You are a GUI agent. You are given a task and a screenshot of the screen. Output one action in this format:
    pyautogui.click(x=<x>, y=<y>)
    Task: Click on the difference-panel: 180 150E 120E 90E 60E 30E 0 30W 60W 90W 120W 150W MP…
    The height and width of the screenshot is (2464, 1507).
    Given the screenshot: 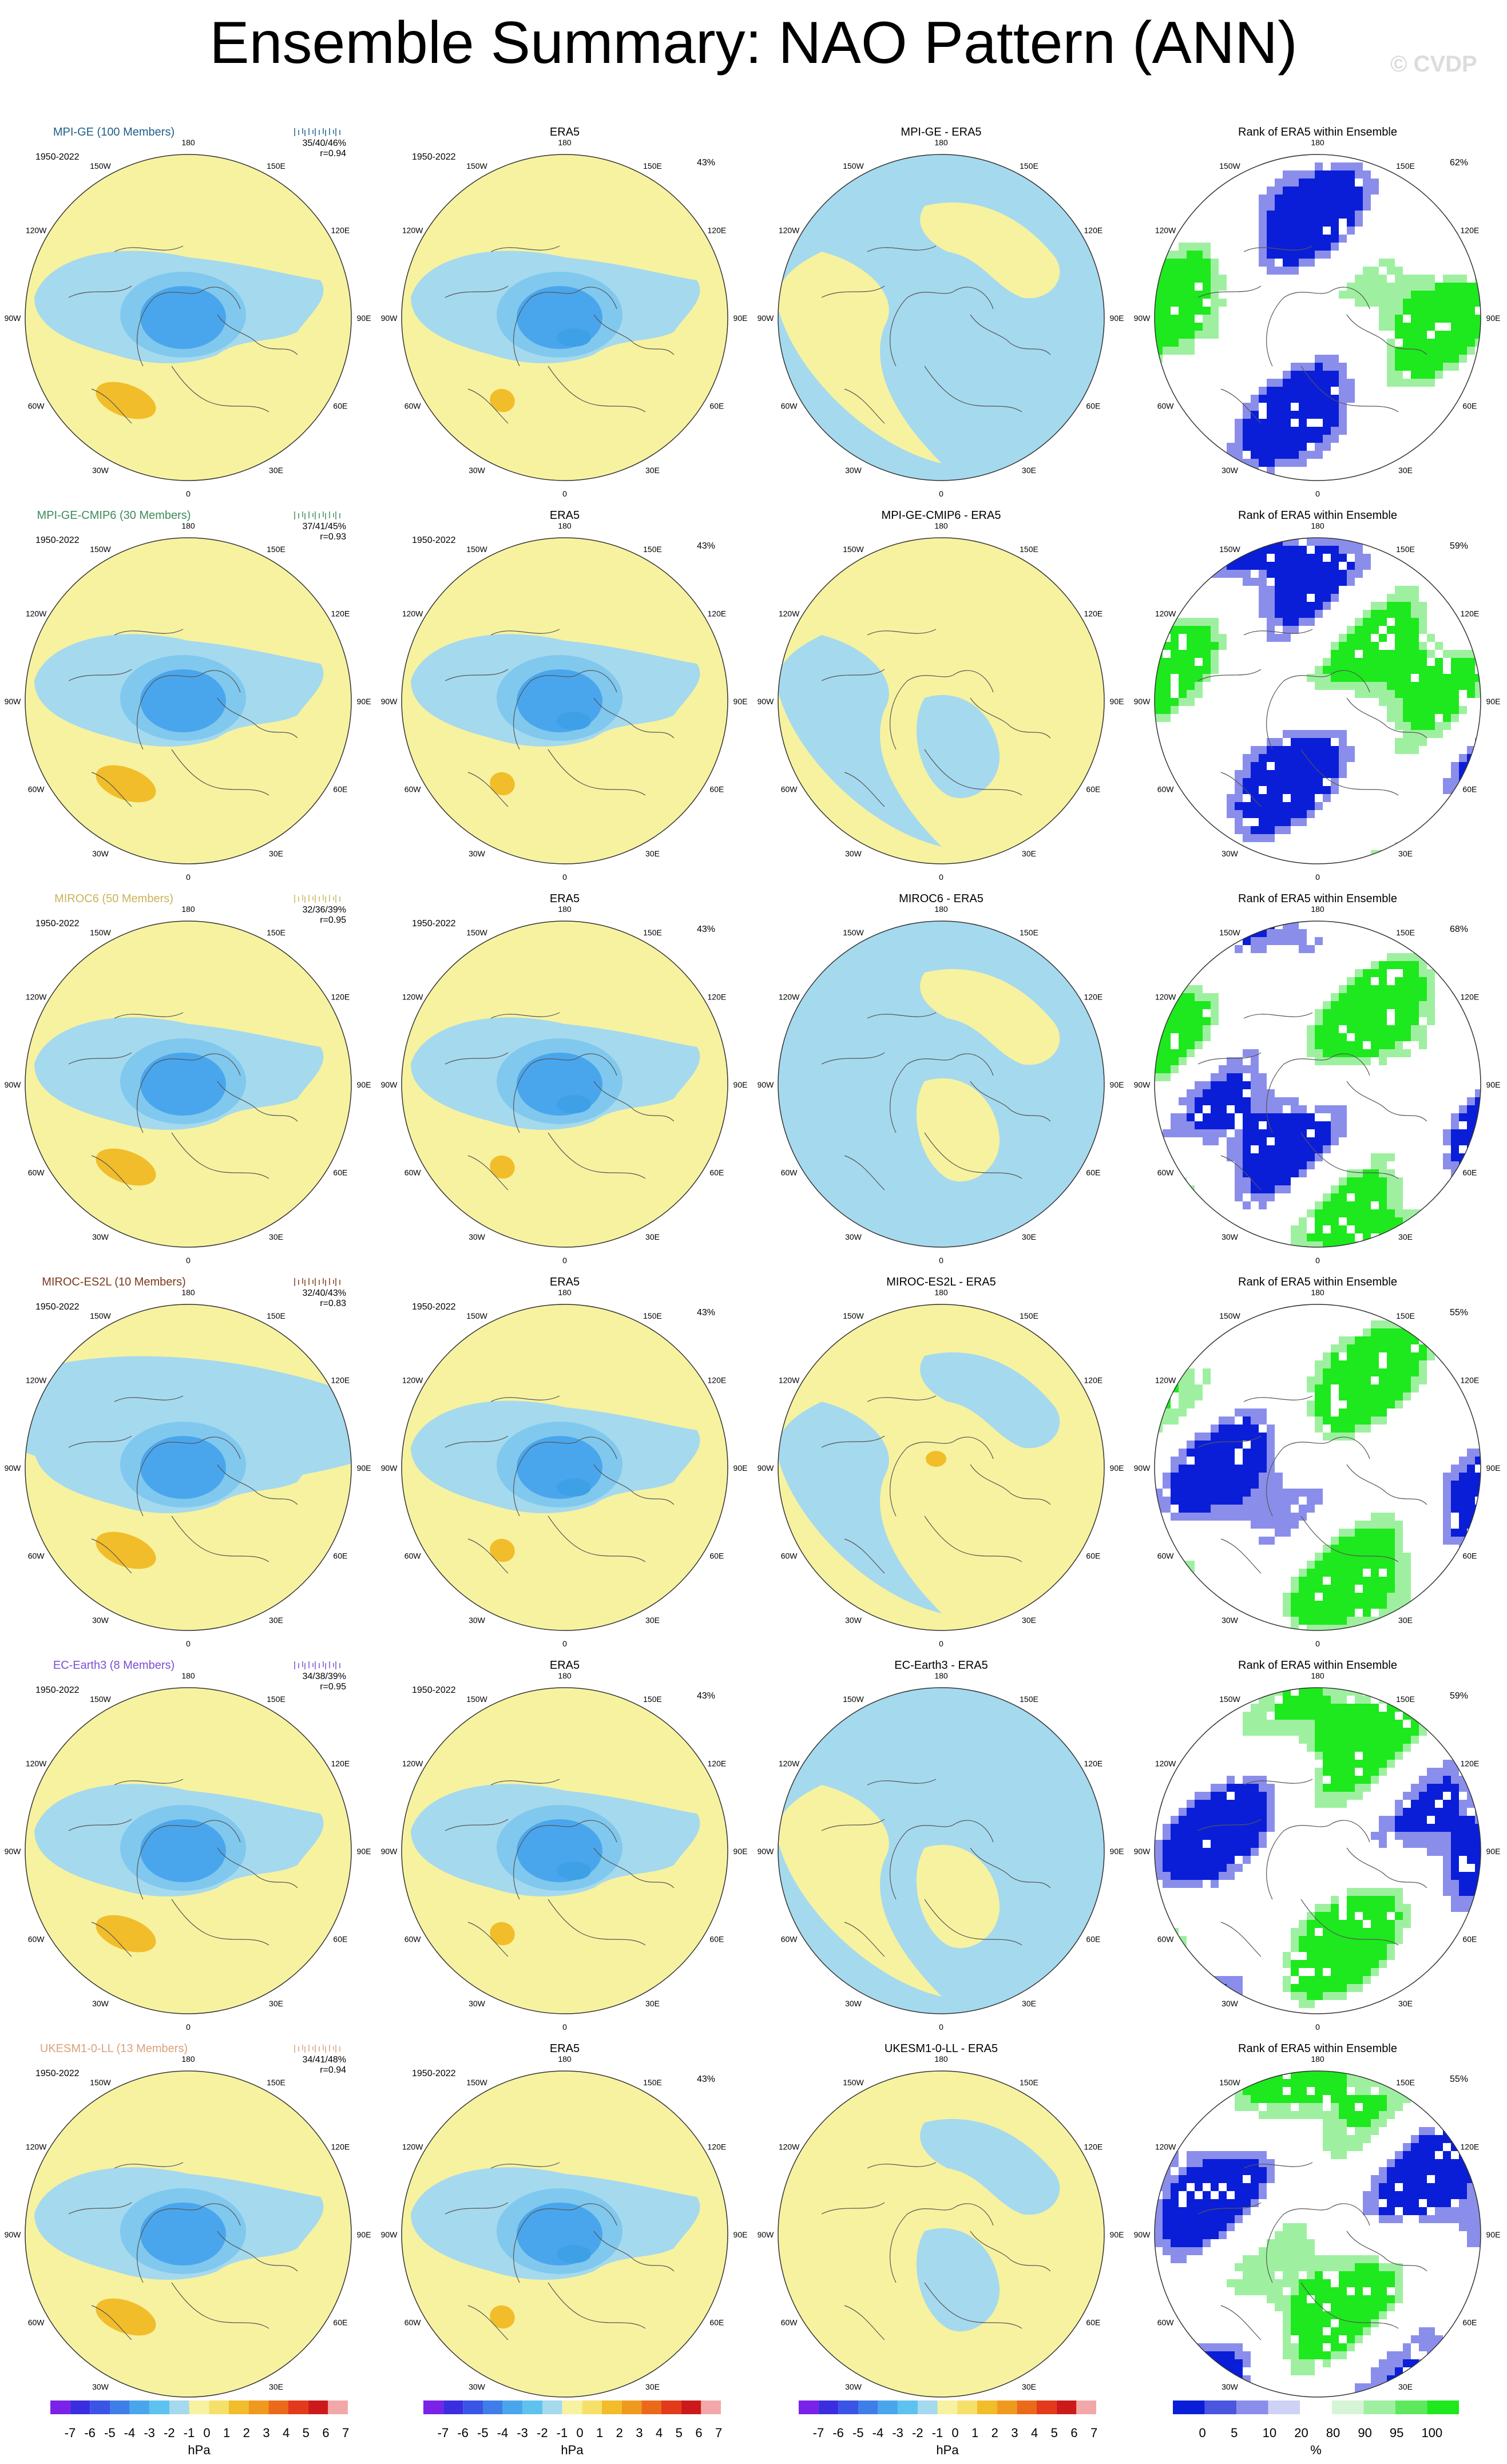 What is the action you would take?
    pyautogui.click(x=941, y=300)
    